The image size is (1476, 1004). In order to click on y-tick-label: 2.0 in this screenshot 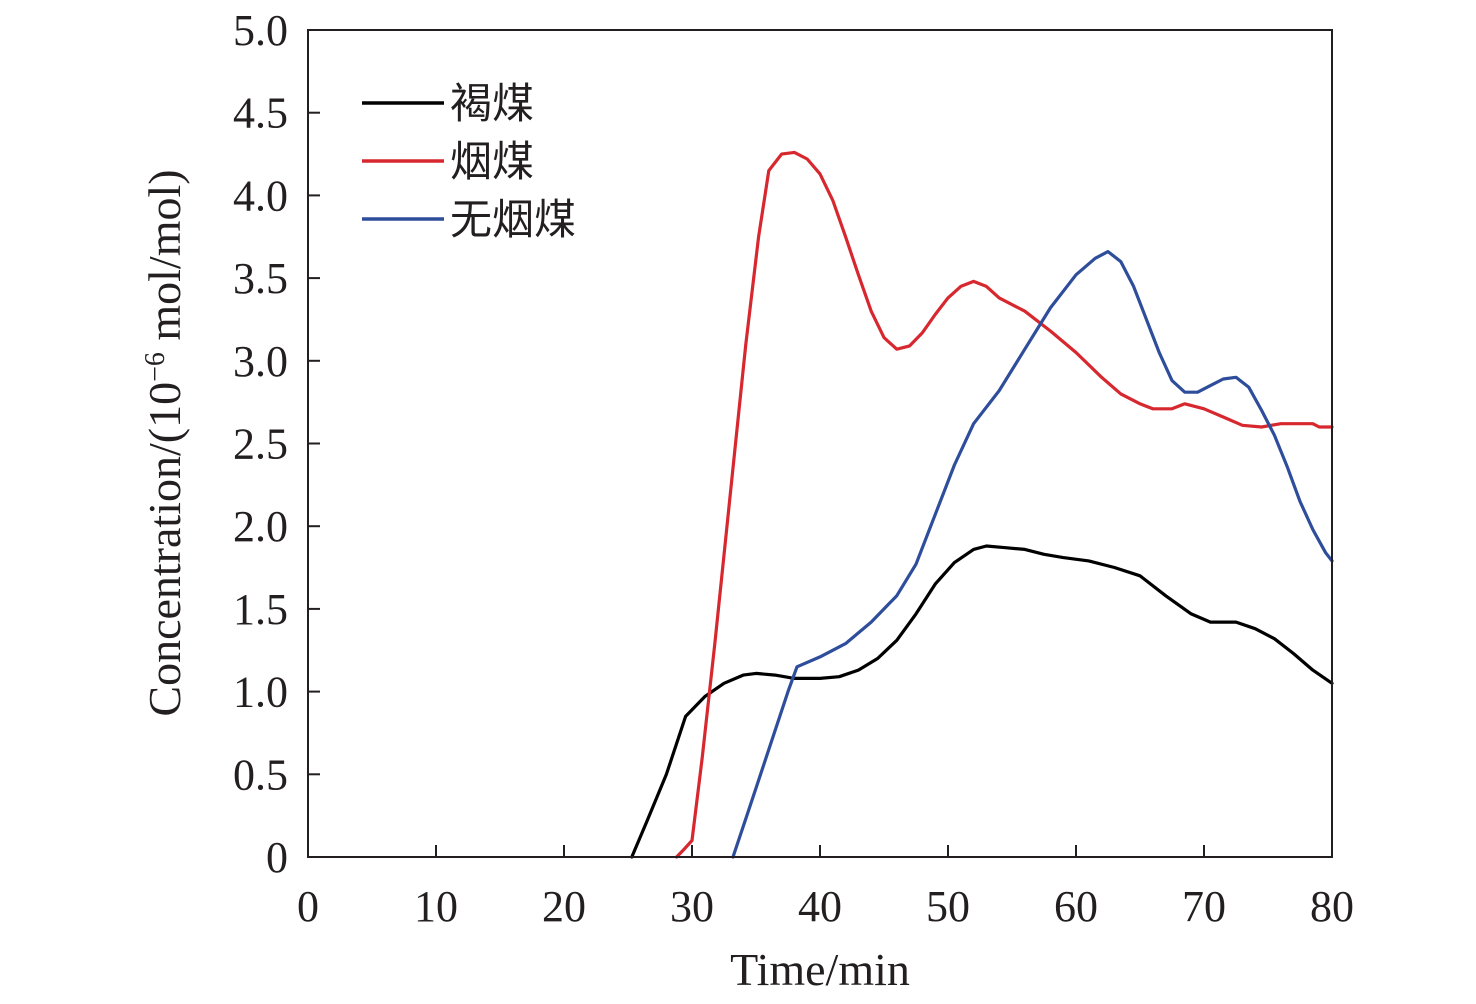, I will do `click(260, 526)`.